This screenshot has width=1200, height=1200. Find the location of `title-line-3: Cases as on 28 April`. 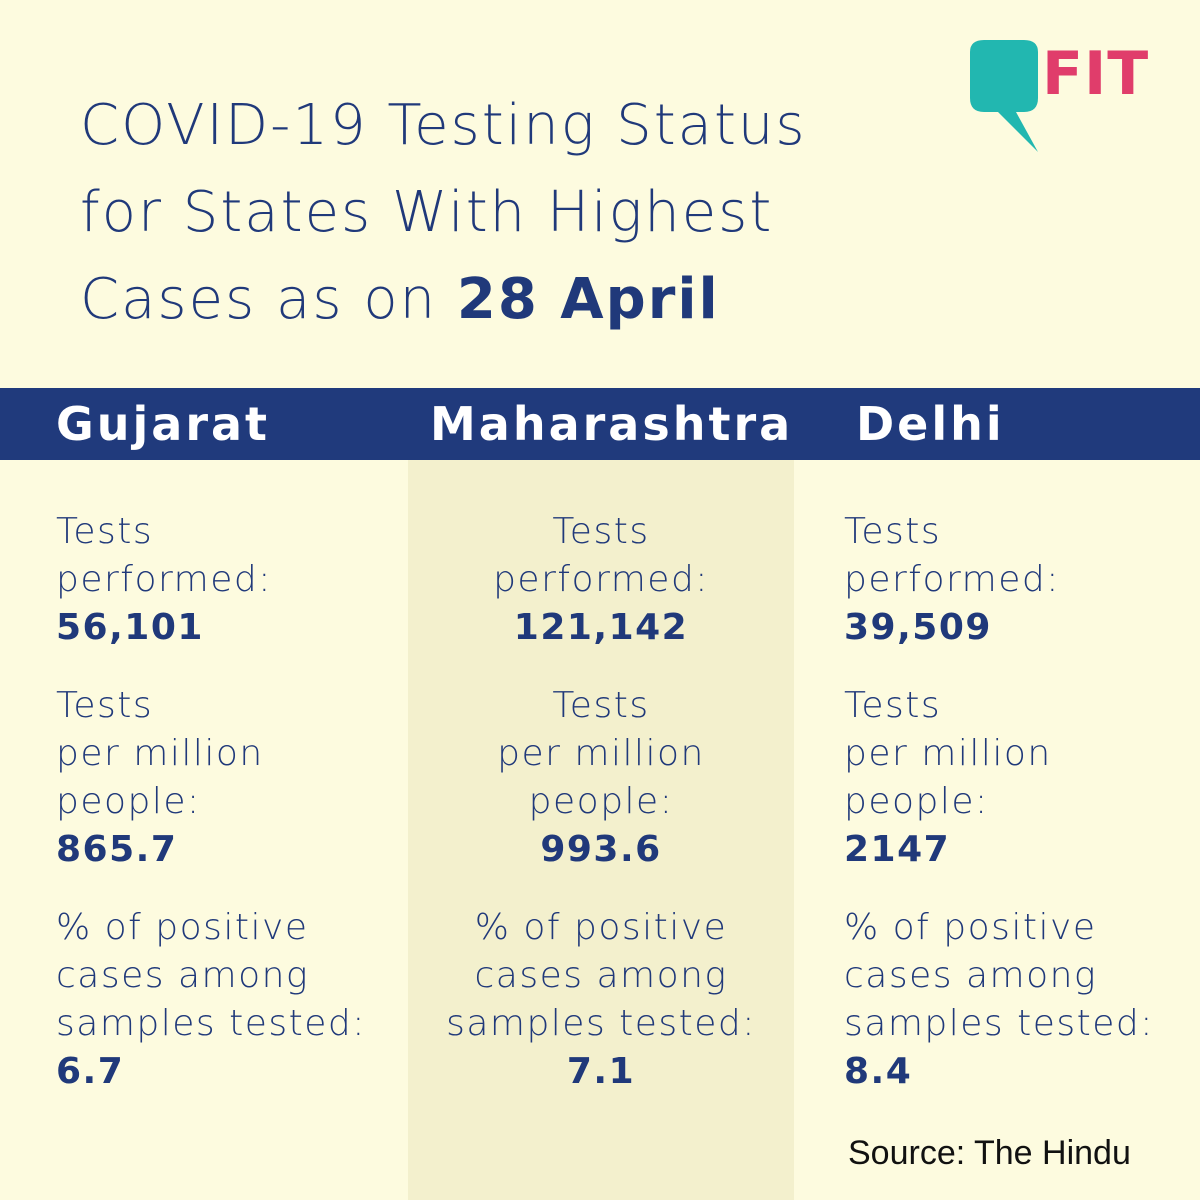

title-line-3: Cases as on 28 April is located at coordinates (500, 299).